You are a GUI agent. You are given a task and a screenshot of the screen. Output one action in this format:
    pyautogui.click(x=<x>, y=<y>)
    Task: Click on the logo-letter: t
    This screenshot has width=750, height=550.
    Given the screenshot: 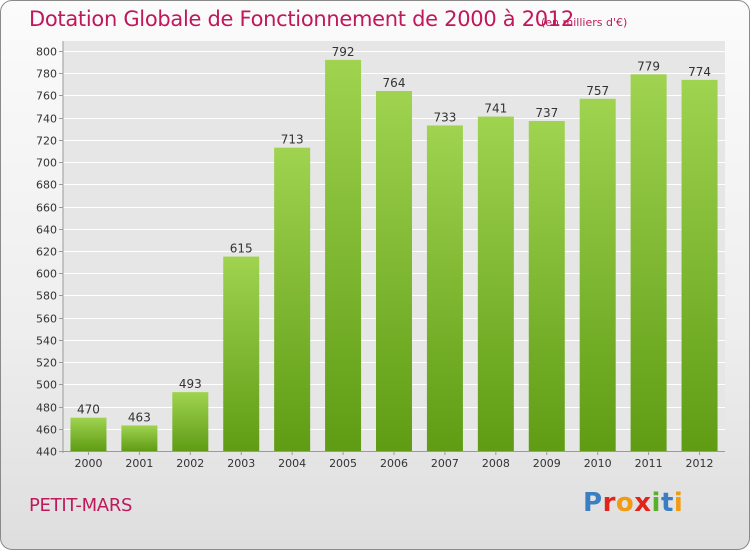 What is the action you would take?
    pyautogui.click(x=667, y=503)
    